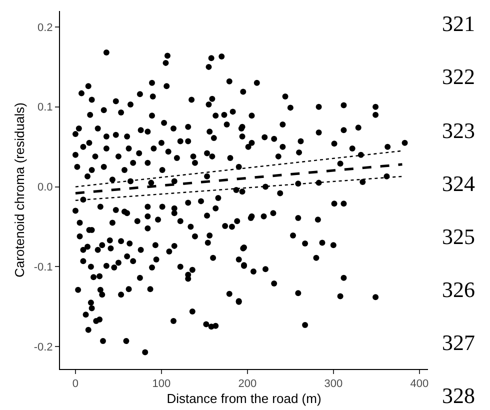 This screenshot has width=490, height=410. Describe the element at coordinates (43, 347) in the screenshot. I see `y-tick-label: -0.2` at that location.